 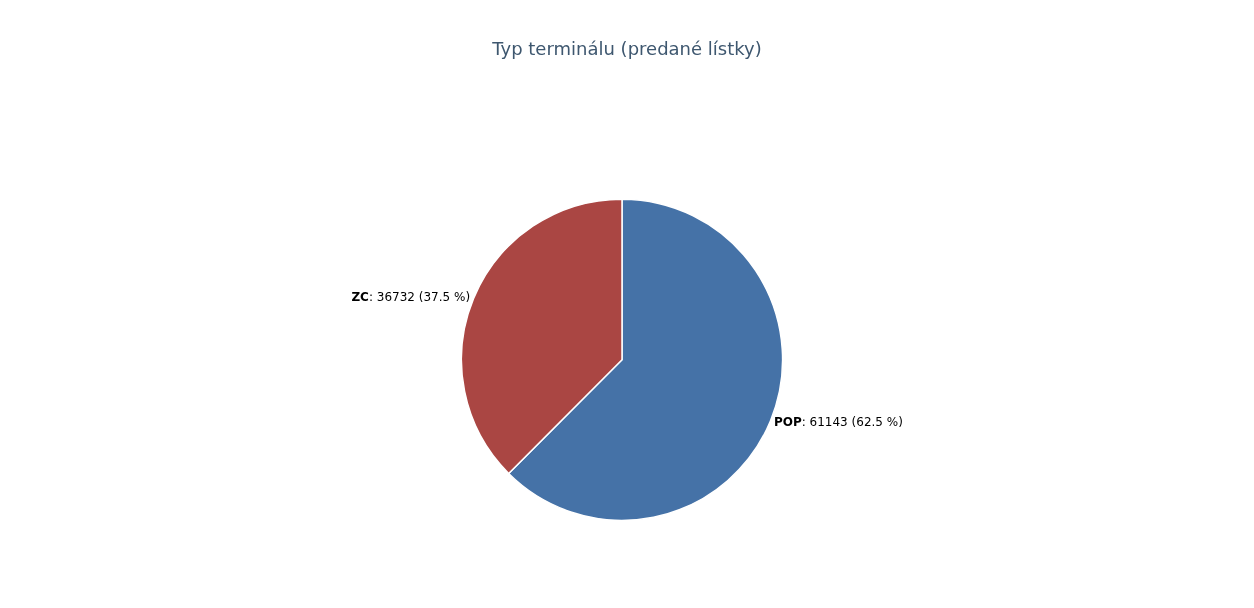 I want to click on slice-label: ZC, so click(x=360, y=297).